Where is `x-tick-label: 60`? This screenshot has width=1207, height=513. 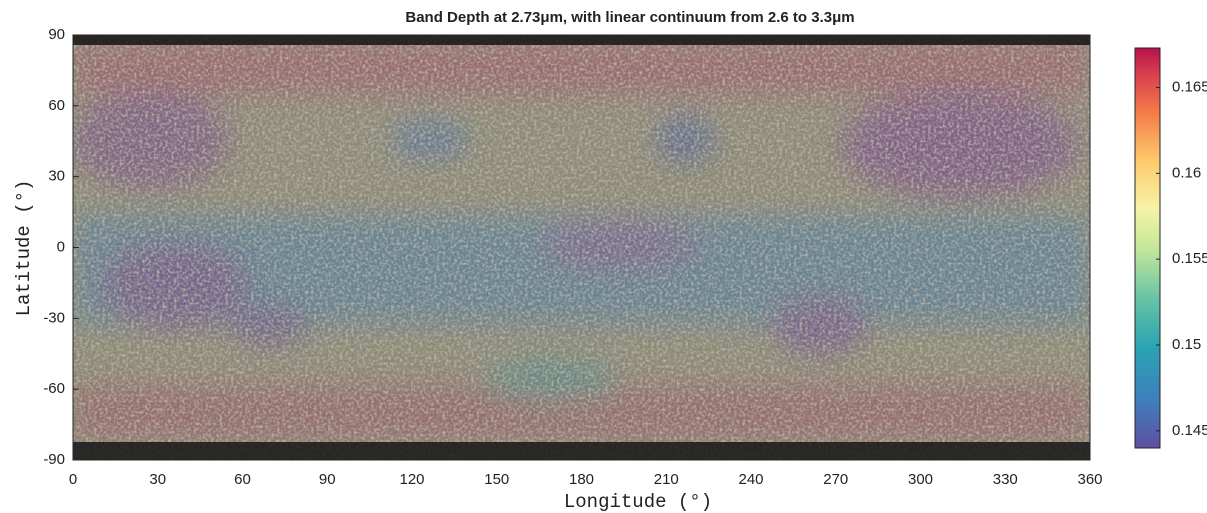
x-tick-label: 60 is located at coordinates (242, 479).